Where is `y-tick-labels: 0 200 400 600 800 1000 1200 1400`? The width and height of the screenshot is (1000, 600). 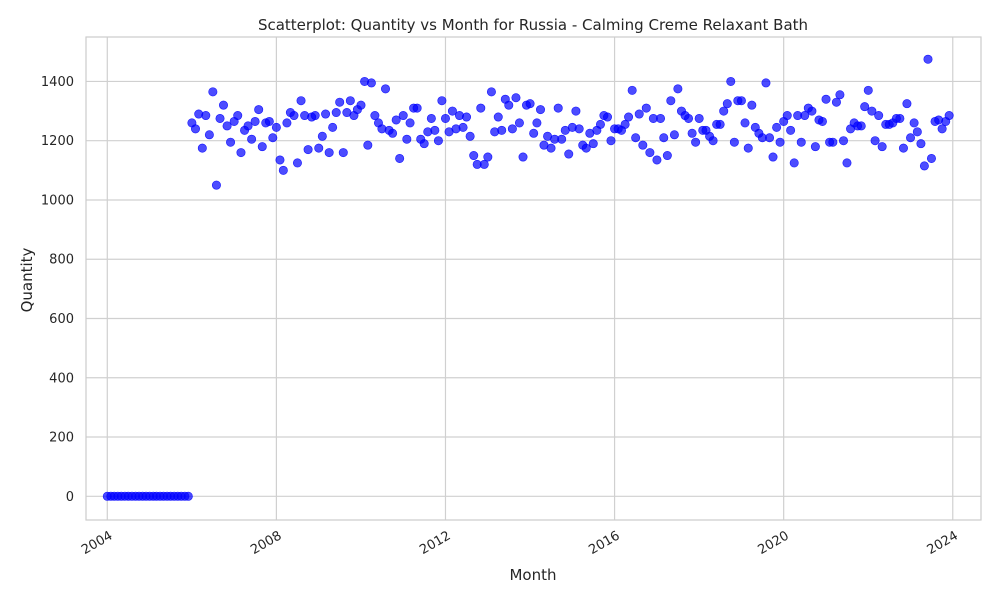
y-tick-labels: 0 200 400 600 800 1000 1200 1400 is located at coordinates (57, 290).